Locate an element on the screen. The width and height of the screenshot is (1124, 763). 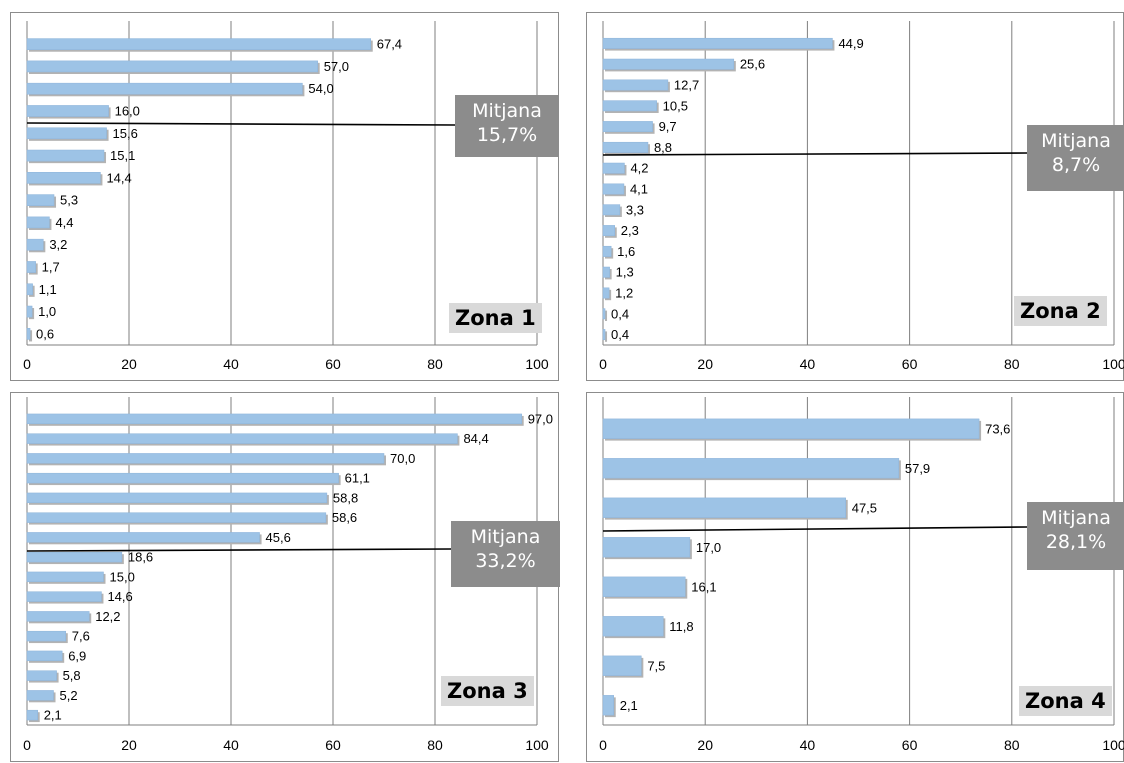
bar-value-label: 1,0 is located at coordinates (47, 311).